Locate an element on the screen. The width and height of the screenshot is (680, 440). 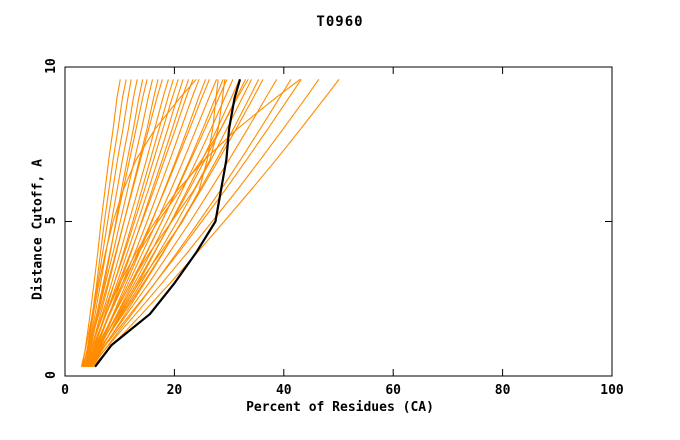
x-tick-label: 20 is located at coordinates (175, 390).